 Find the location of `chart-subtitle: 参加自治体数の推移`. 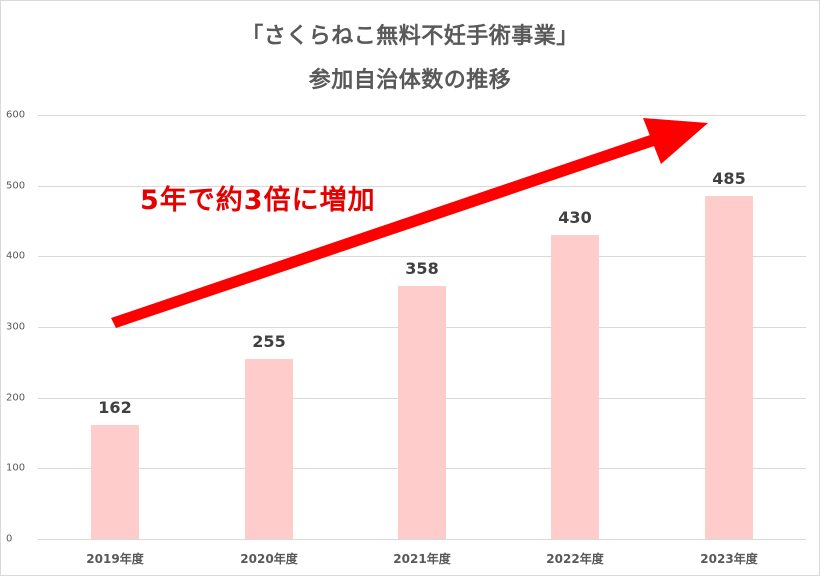

chart-subtitle: 参加自治体数の推移 is located at coordinates (410, 80).